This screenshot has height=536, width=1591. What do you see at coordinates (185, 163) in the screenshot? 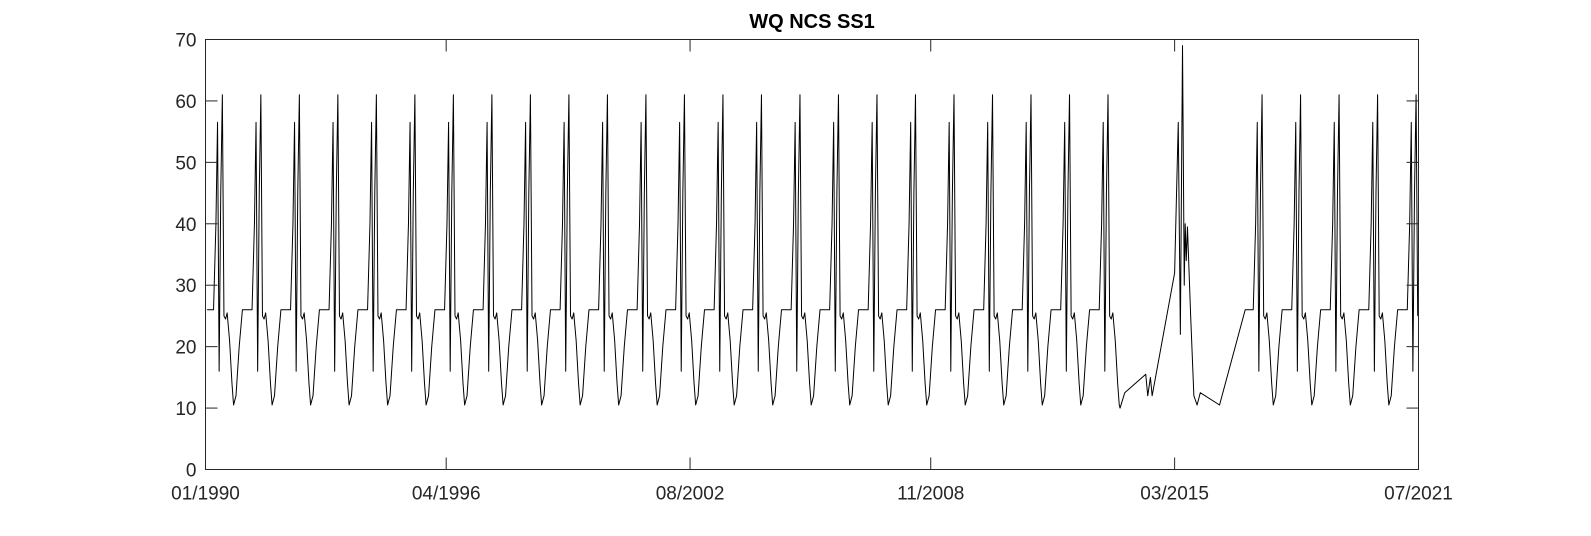
I see `y-tick-label: 50` at bounding box center [185, 163].